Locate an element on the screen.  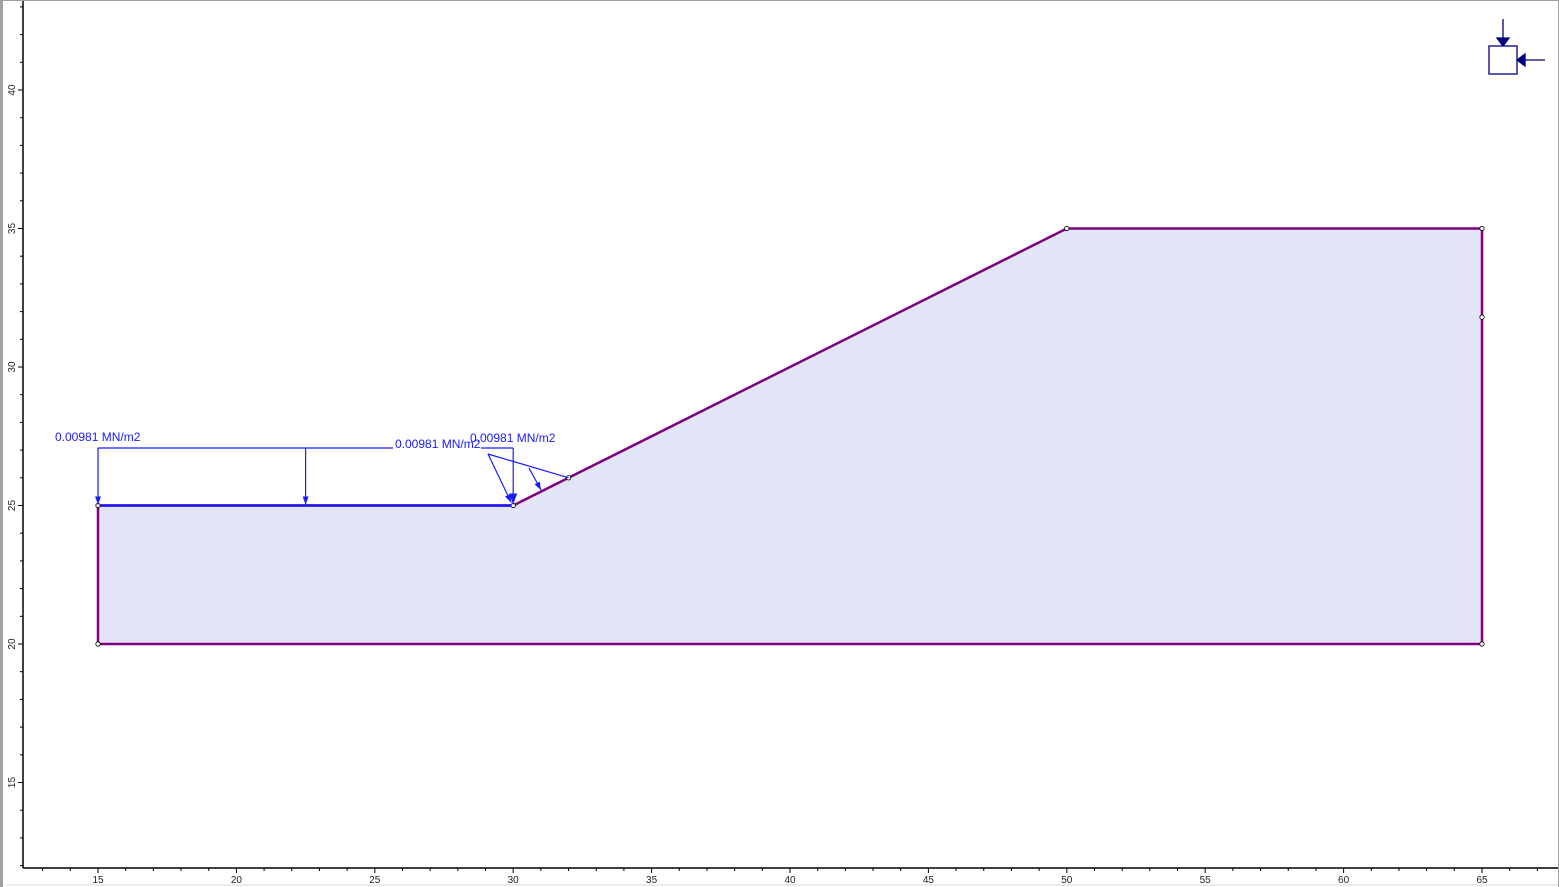
x-tick-label: 40 is located at coordinates (790, 880).